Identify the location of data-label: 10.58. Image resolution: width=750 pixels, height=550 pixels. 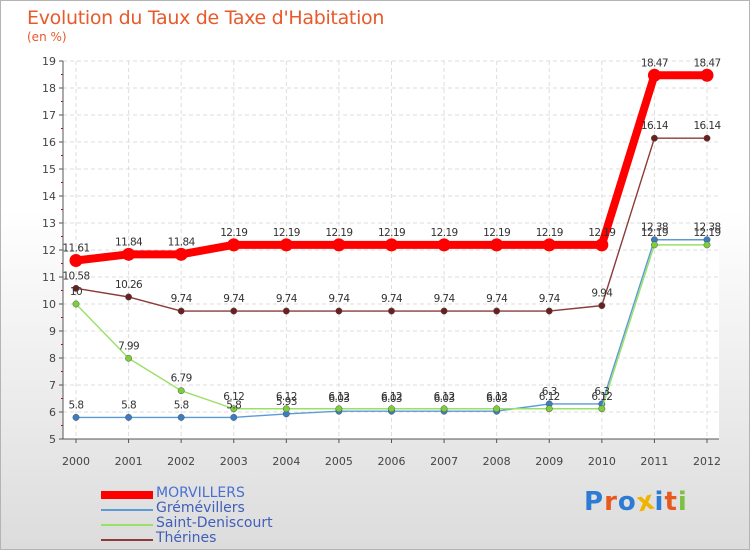
(75, 276).